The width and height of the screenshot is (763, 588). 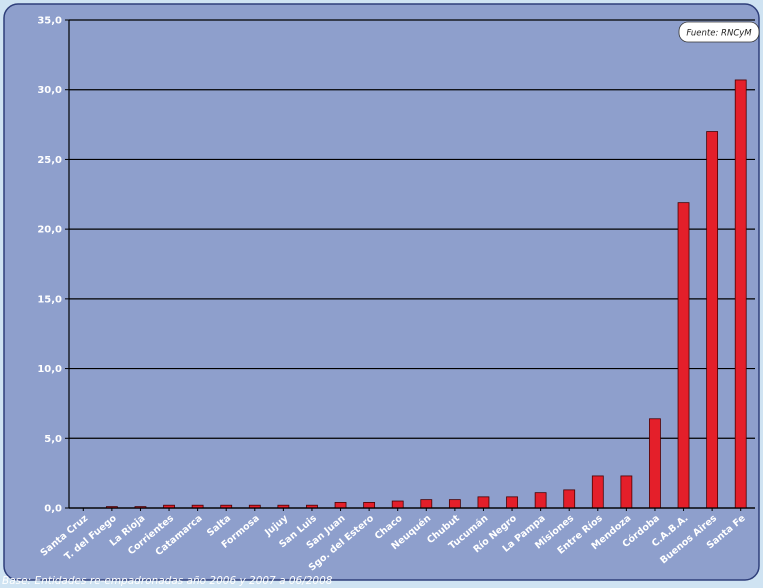 I want to click on source-box, so click(x=719, y=32).